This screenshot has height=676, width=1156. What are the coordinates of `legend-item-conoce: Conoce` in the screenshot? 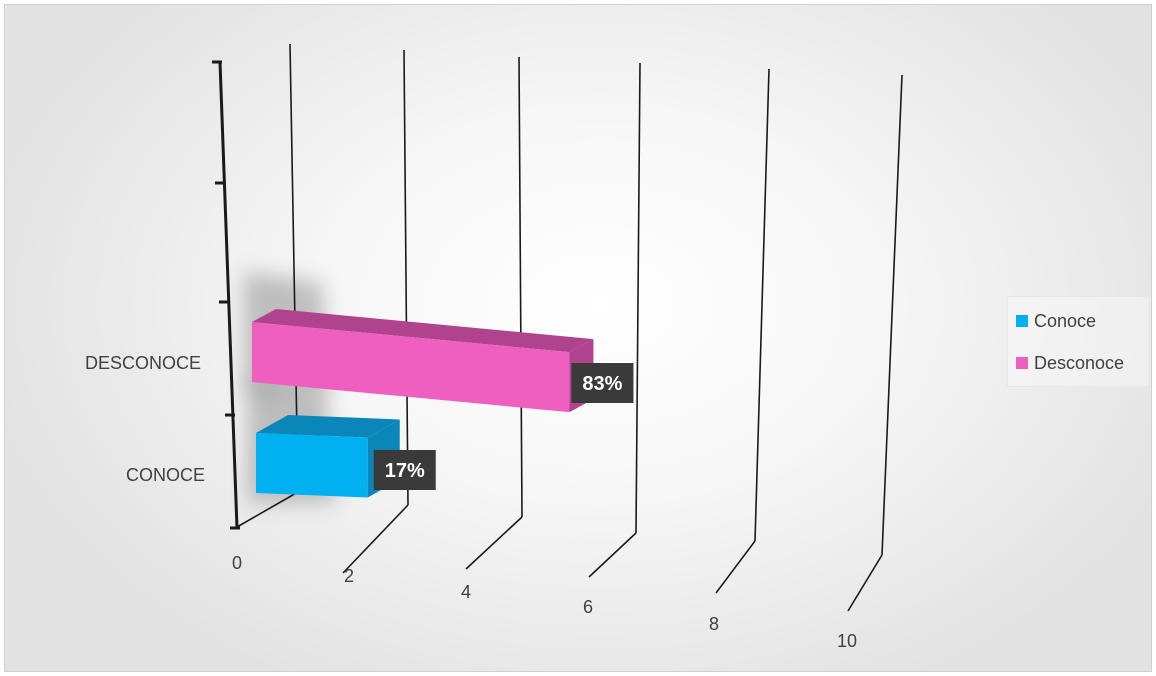 It's located at (1056, 321).